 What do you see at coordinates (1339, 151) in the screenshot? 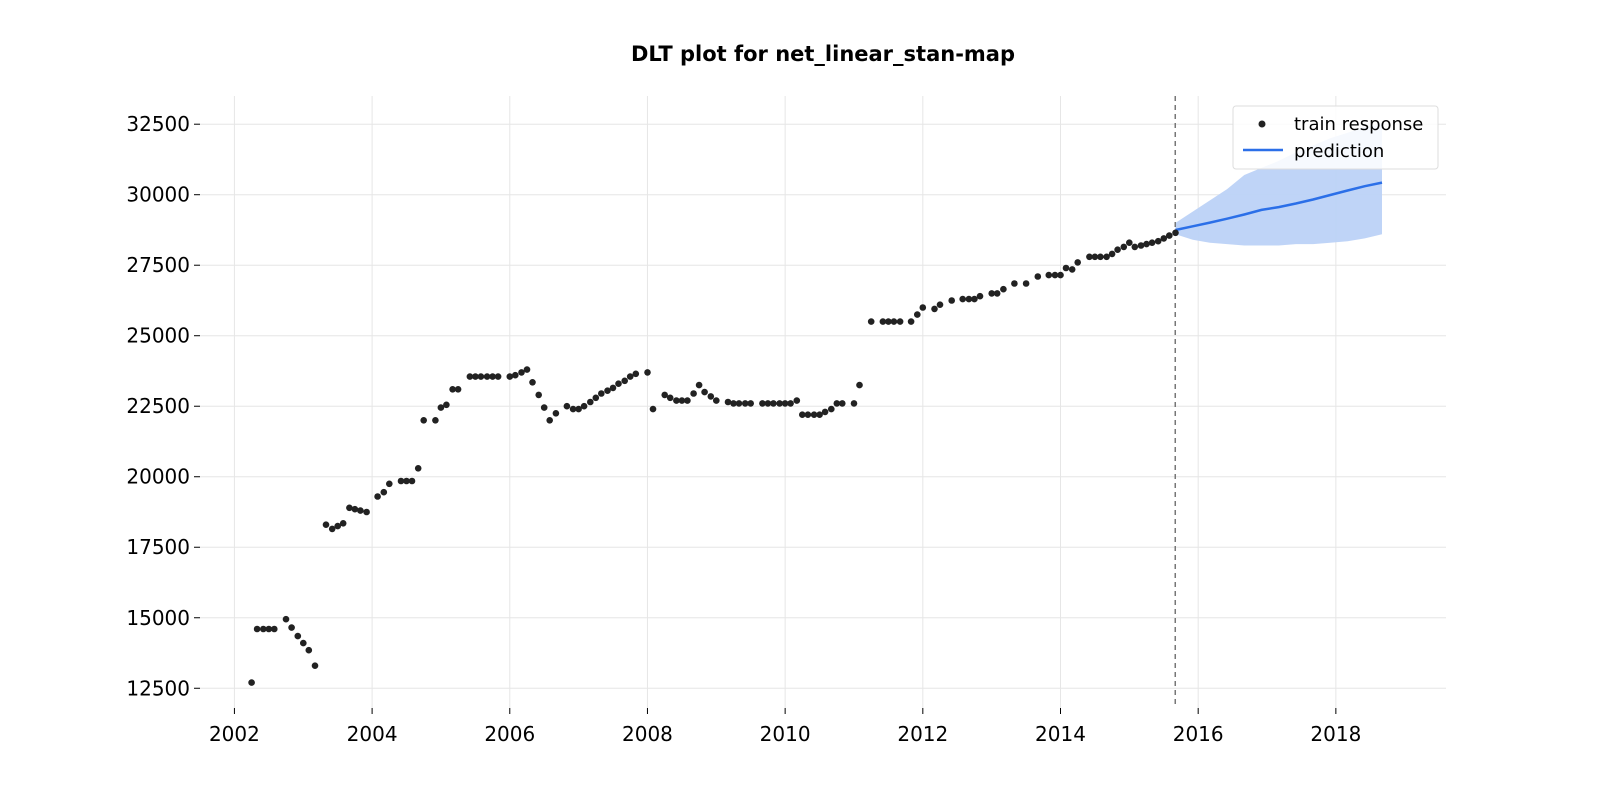
I see `legend-label-prediction: prediction` at bounding box center [1339, 151].